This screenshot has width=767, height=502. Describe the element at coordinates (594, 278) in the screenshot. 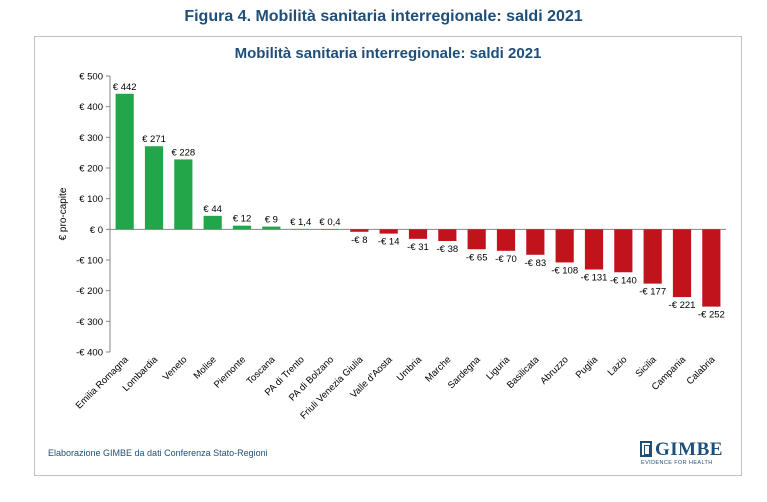

I see `data-label: -€ 131` at that location.